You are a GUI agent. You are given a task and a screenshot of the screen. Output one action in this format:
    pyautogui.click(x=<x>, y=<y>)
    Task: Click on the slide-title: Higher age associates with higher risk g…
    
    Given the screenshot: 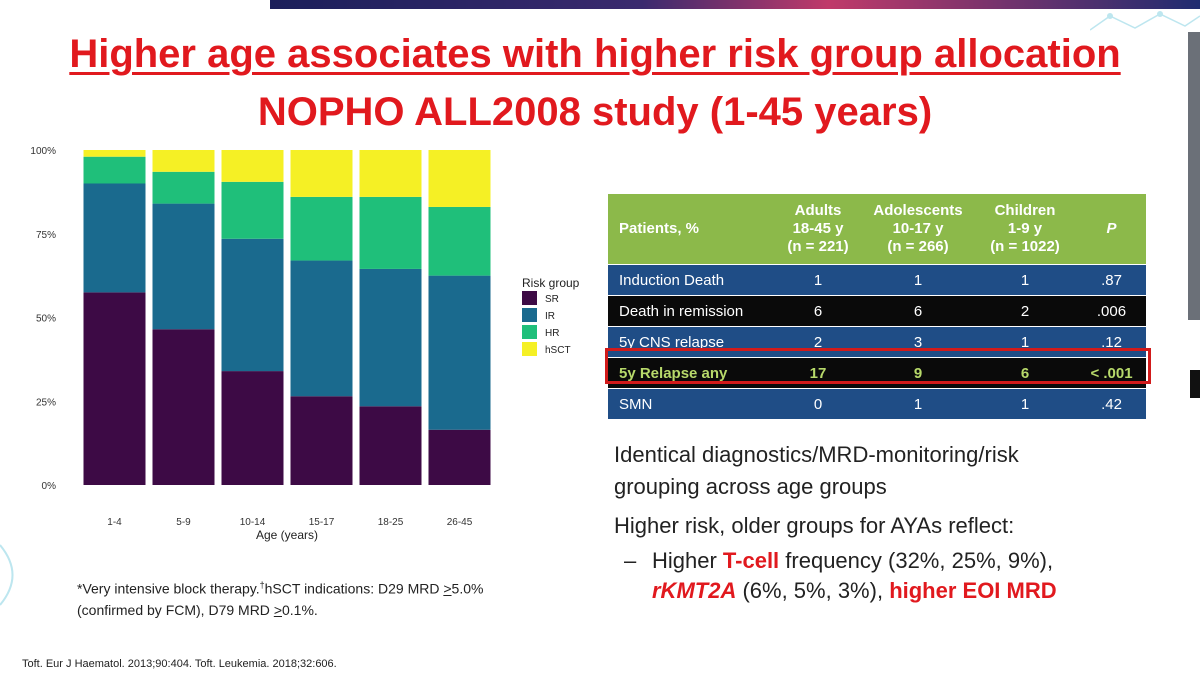 What is the action you would take?
    pyautogui.click(x=595, y=54)
    